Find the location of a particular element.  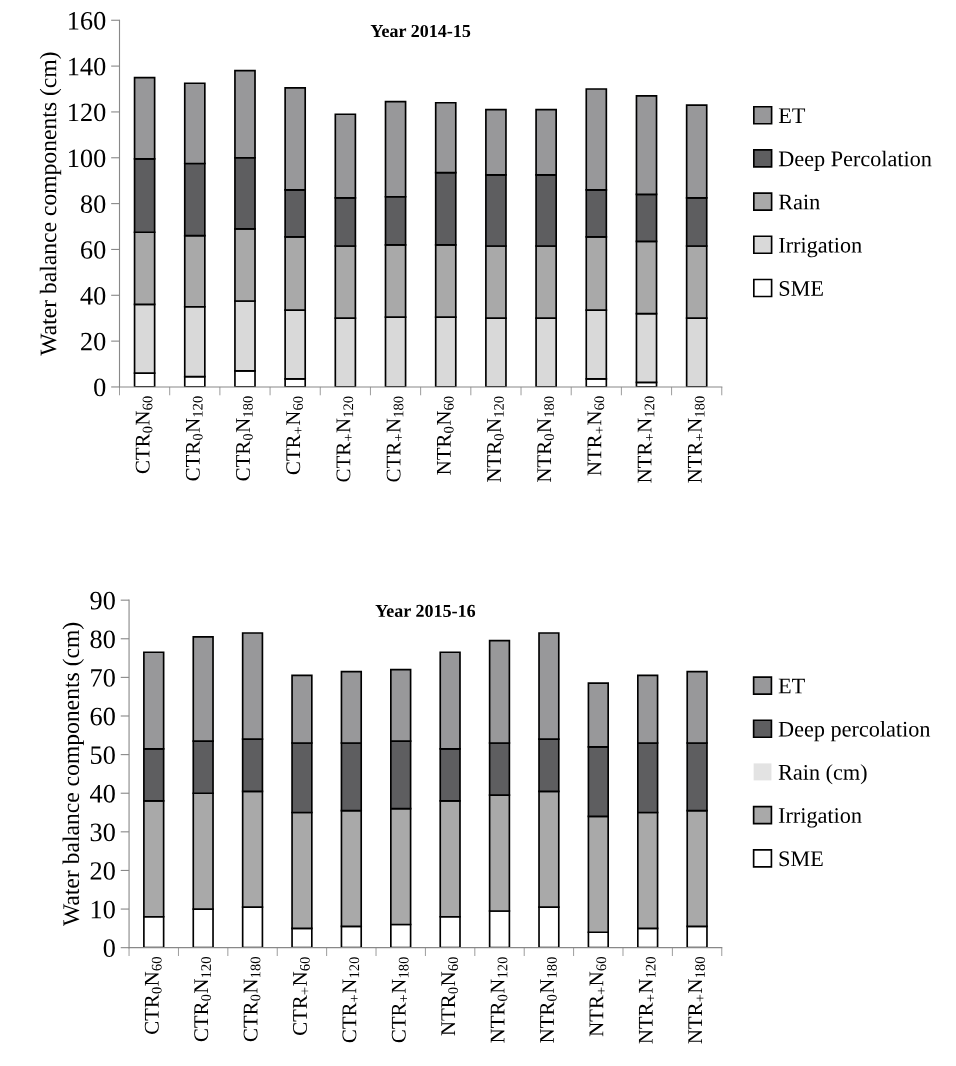

legend-label: Rain (cm) is located at coordinates (822, 774).